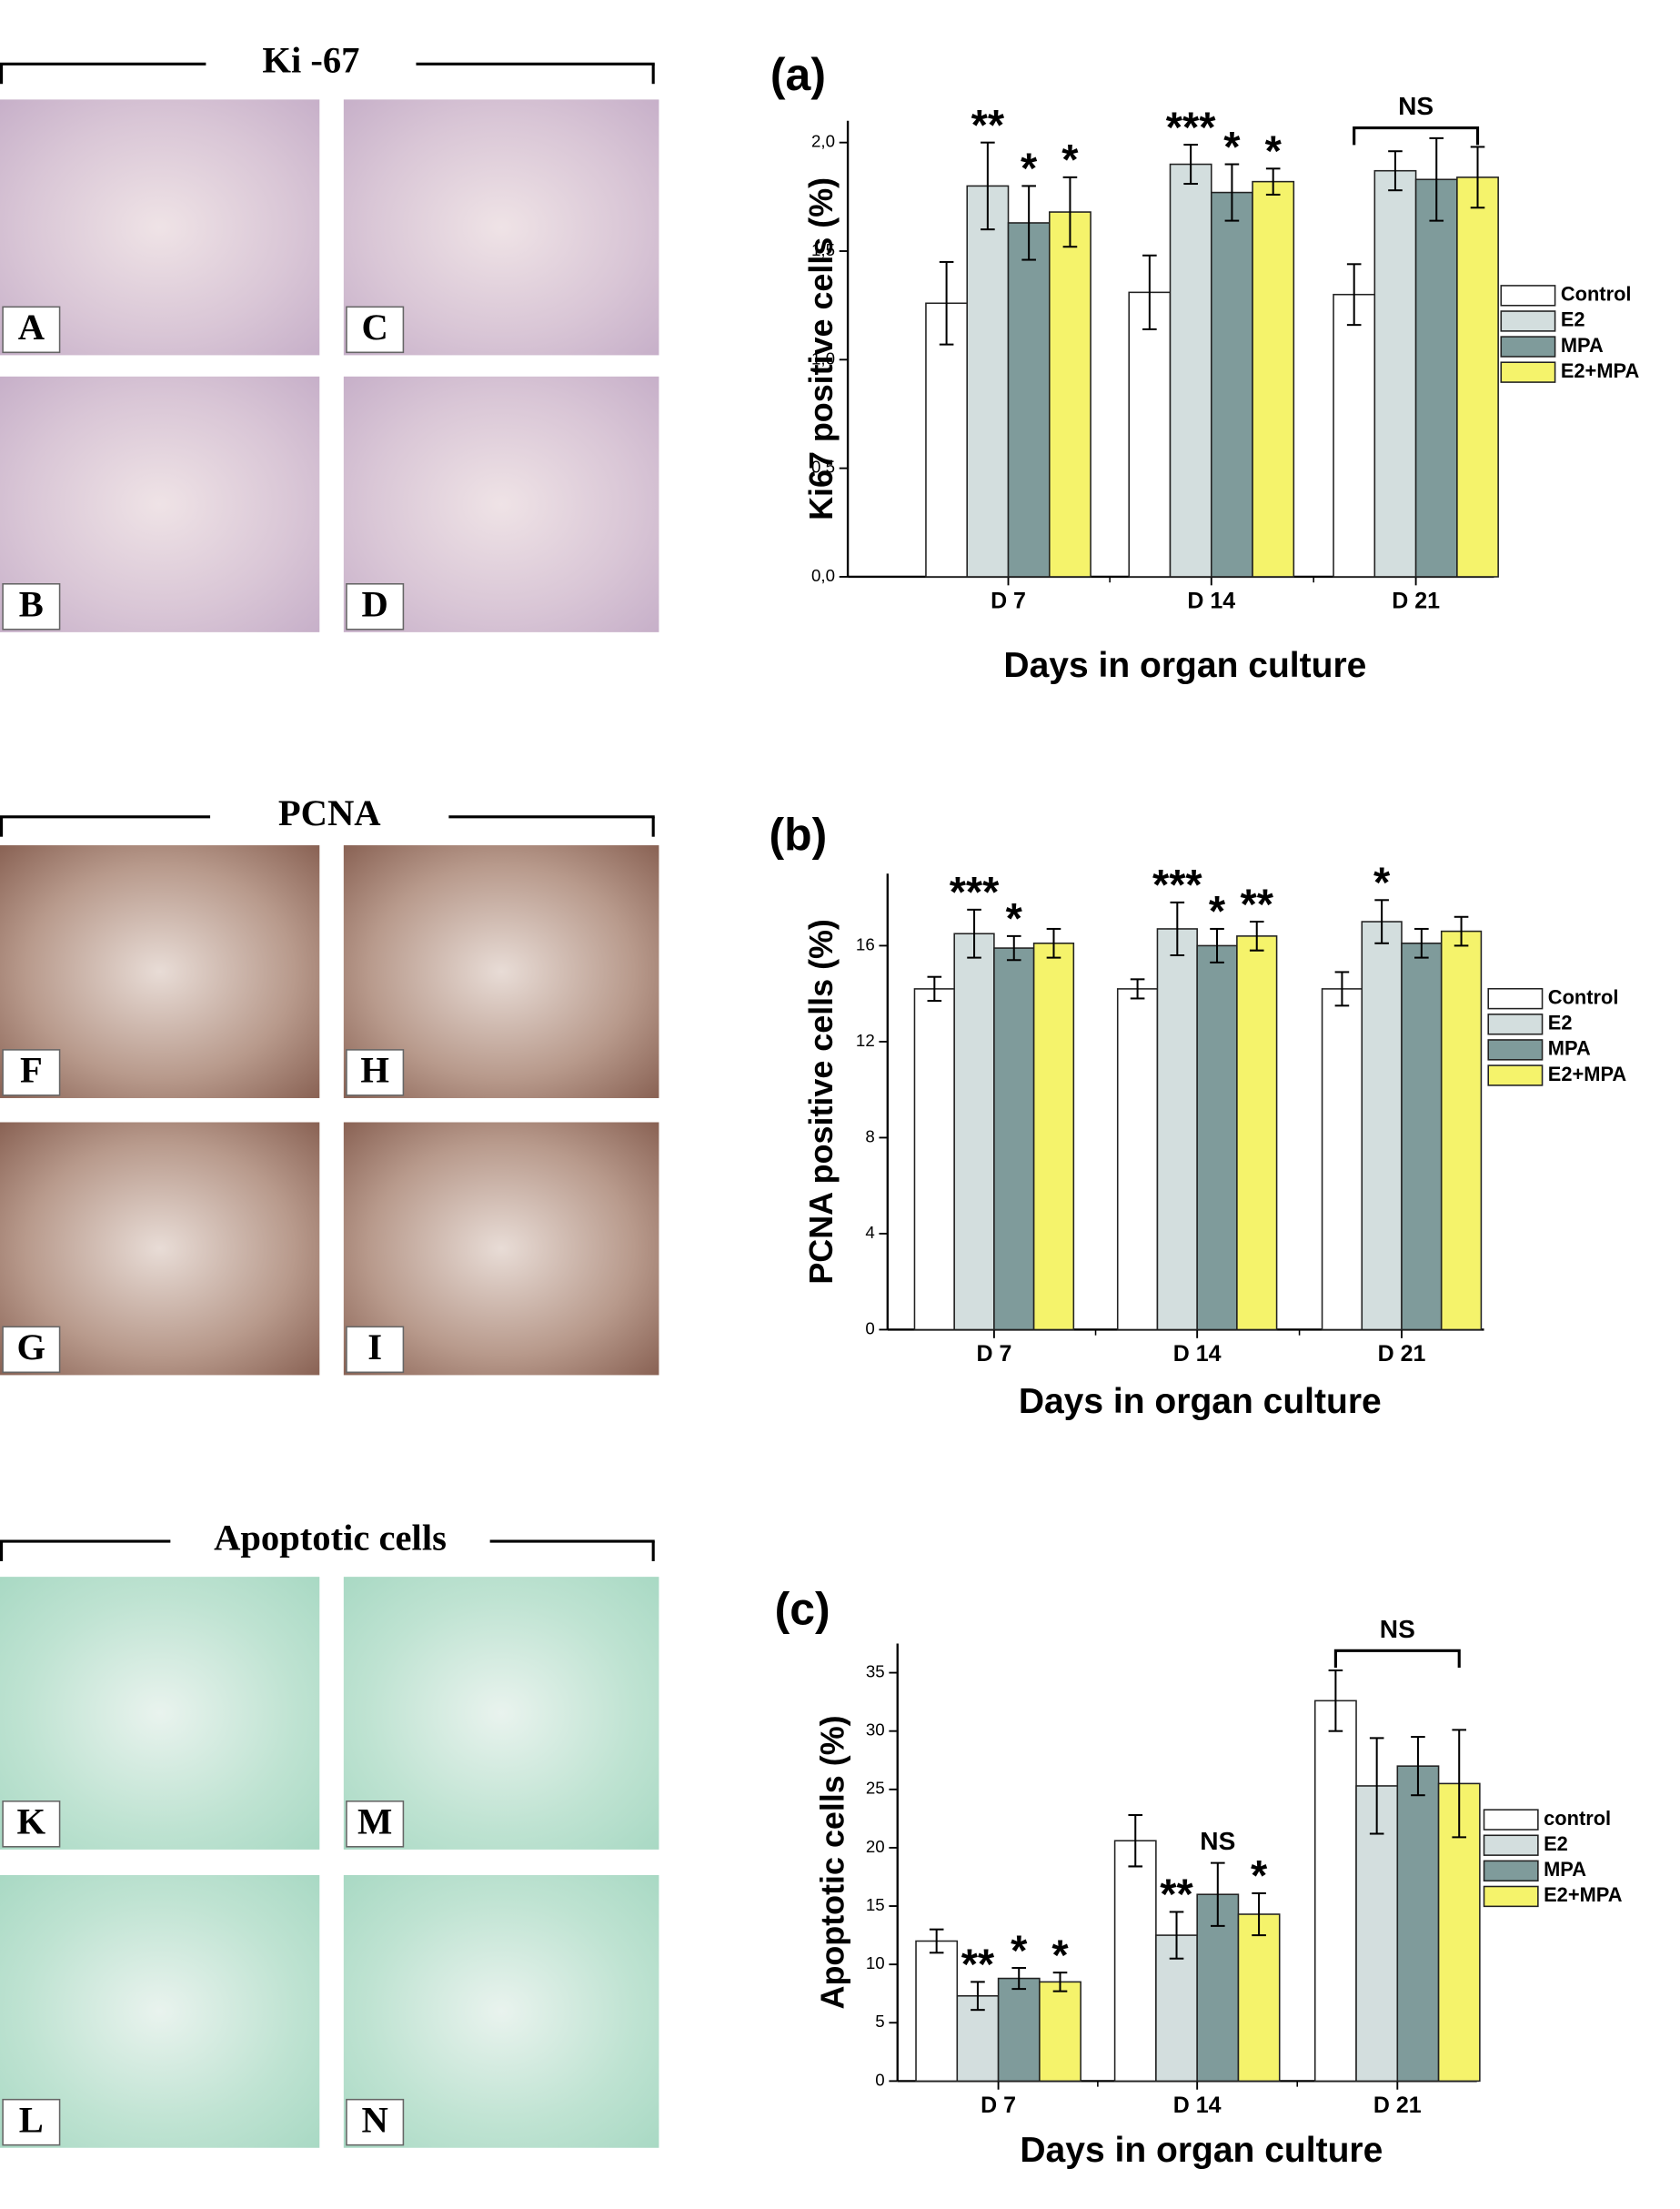 The height and width of the screenshot is (2209, 1680). What do you see at coordinates (823, 141) in the screenshot?
I see `y-tick-label: 2,0` at bounding box center [823, 141].